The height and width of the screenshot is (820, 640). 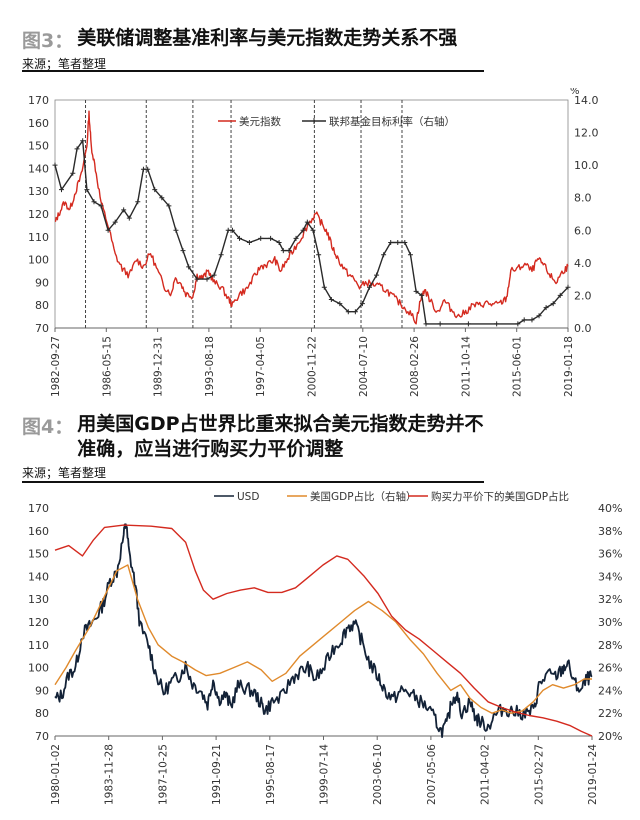 I want to click on x-tick-label: 2007-05-06, so click(x=432, y=774).